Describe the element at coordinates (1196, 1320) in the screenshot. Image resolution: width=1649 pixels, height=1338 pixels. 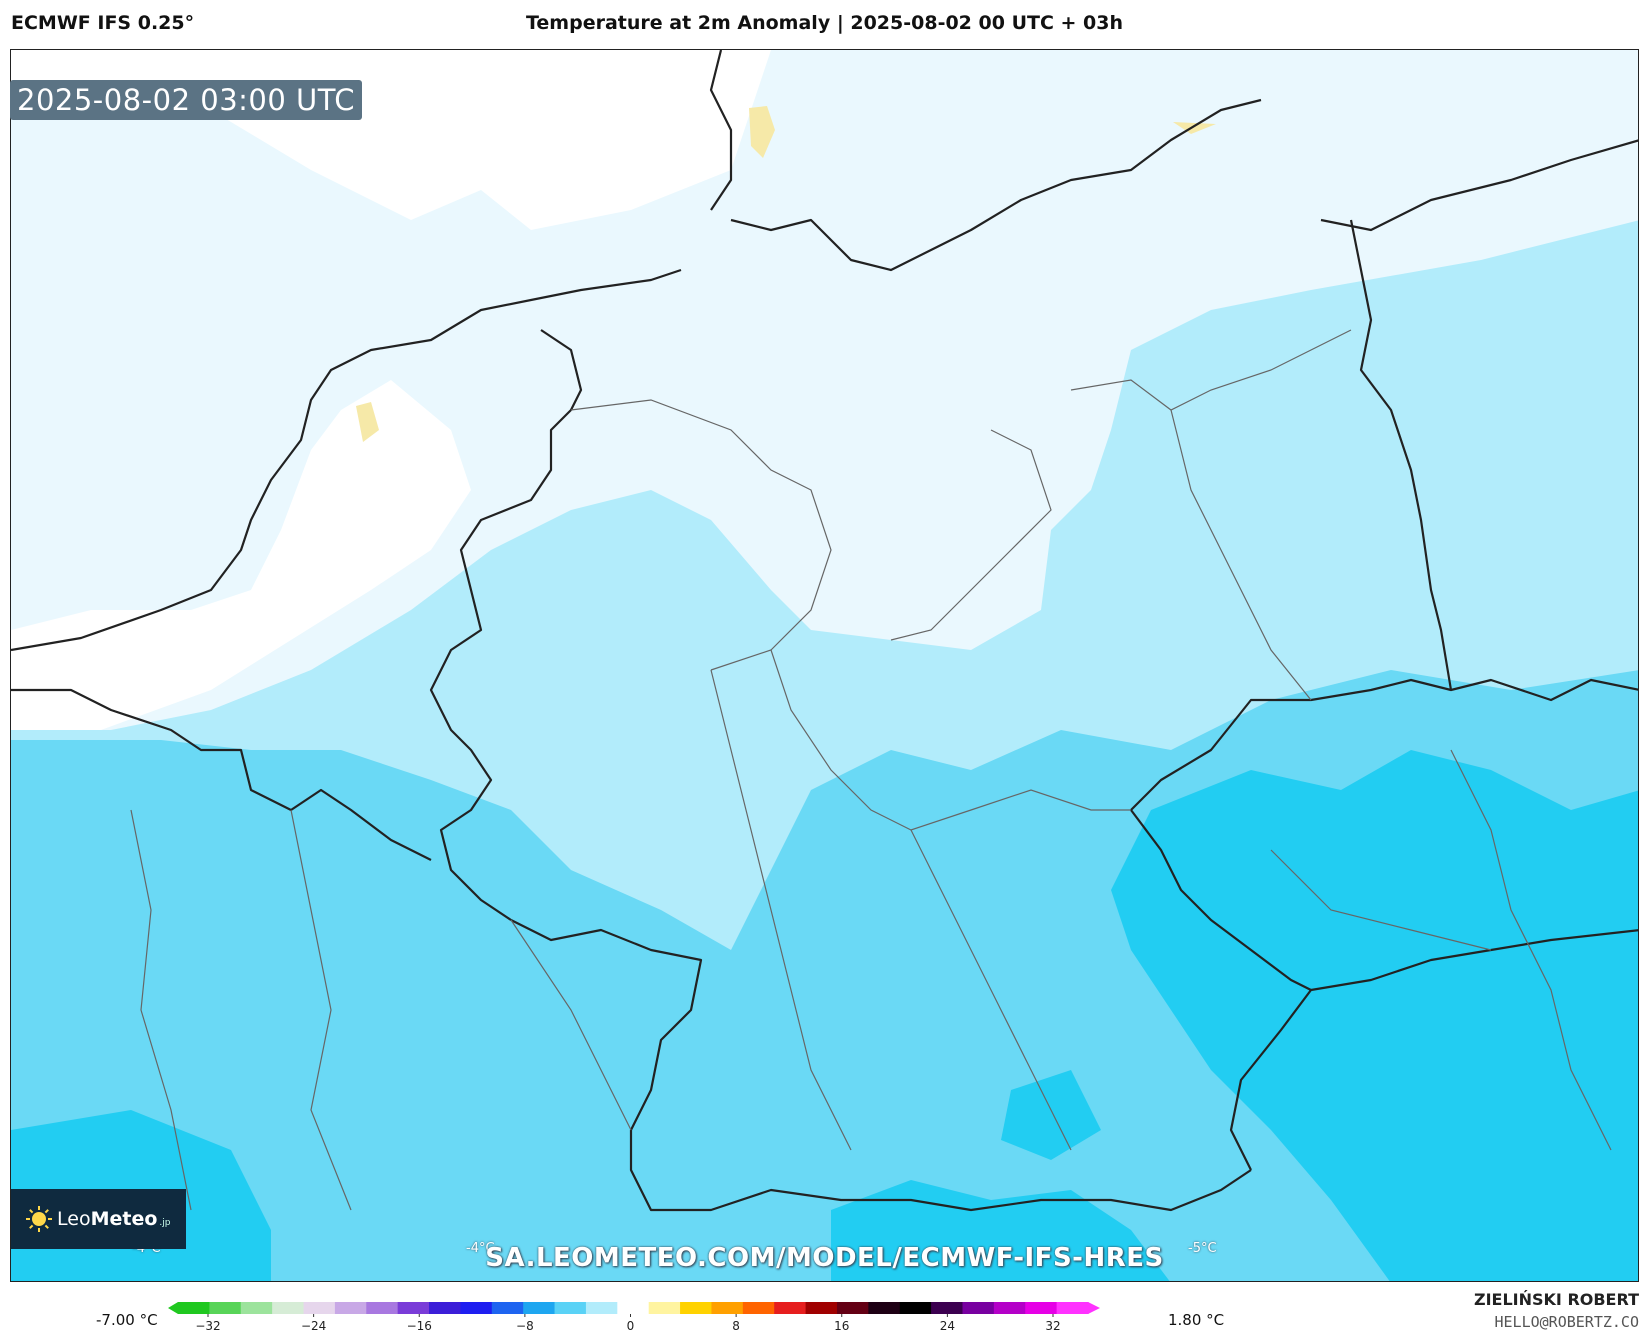
I see `colorbar-max-label: 1.80 °C` at that location.